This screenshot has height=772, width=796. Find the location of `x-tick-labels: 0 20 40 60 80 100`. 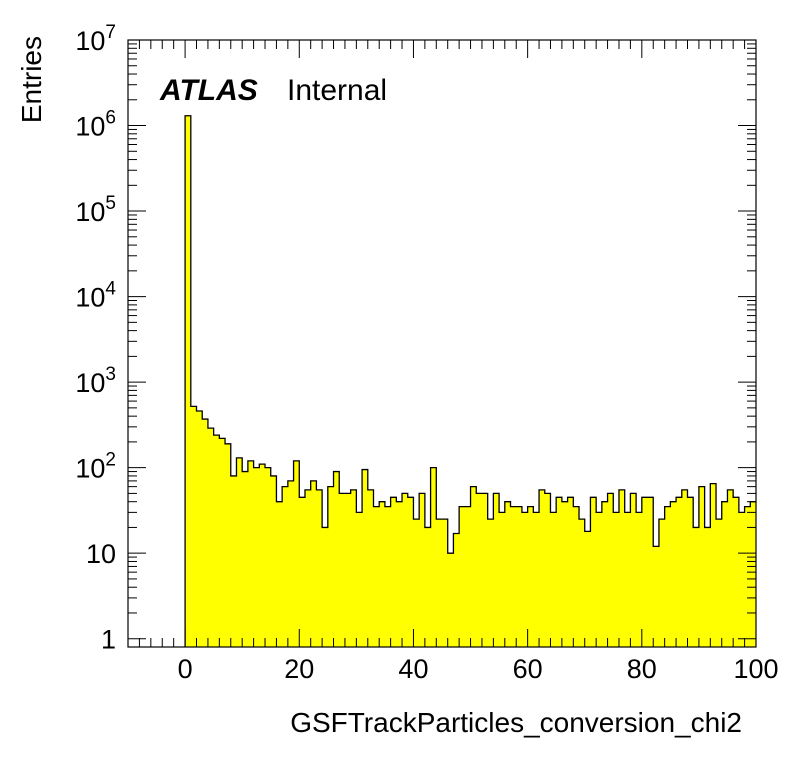

x-tick-labels: 0 20 40 60 80 100 is located at coordinates (478, 669).